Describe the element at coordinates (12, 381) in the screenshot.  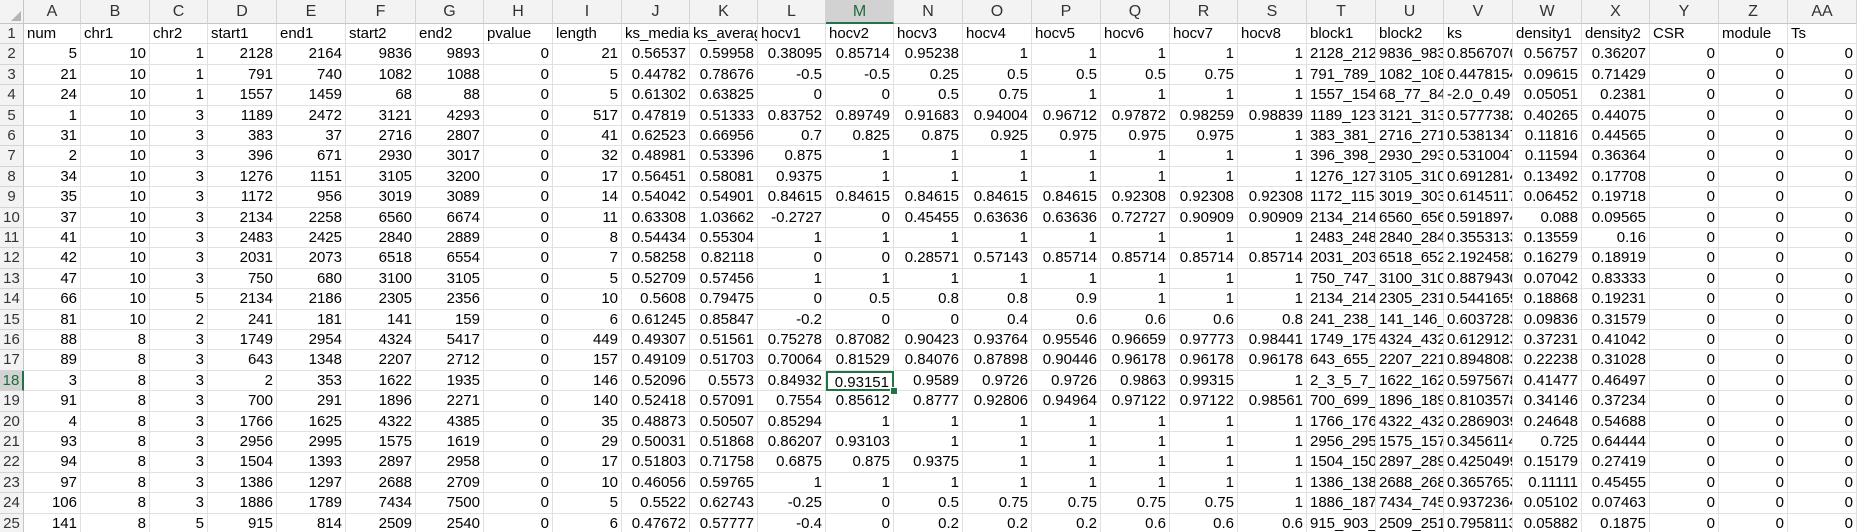
I see `row-header-18: 18` at that location.